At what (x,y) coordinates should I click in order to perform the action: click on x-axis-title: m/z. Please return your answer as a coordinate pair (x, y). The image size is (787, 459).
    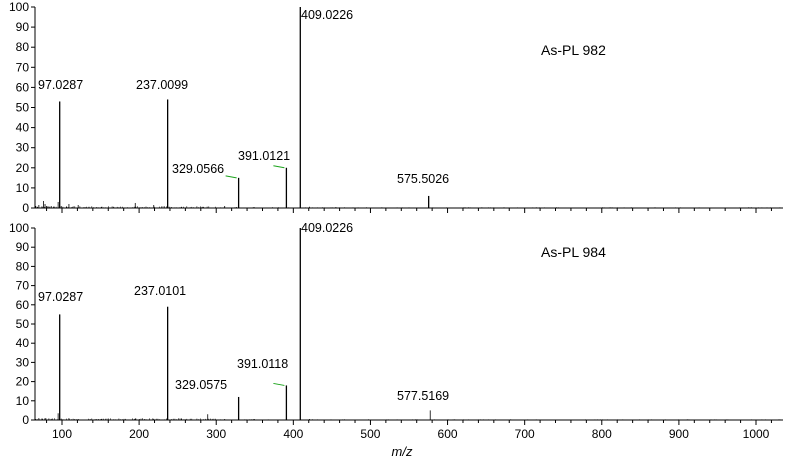
    Looking at the image, I should click on (402, 451).